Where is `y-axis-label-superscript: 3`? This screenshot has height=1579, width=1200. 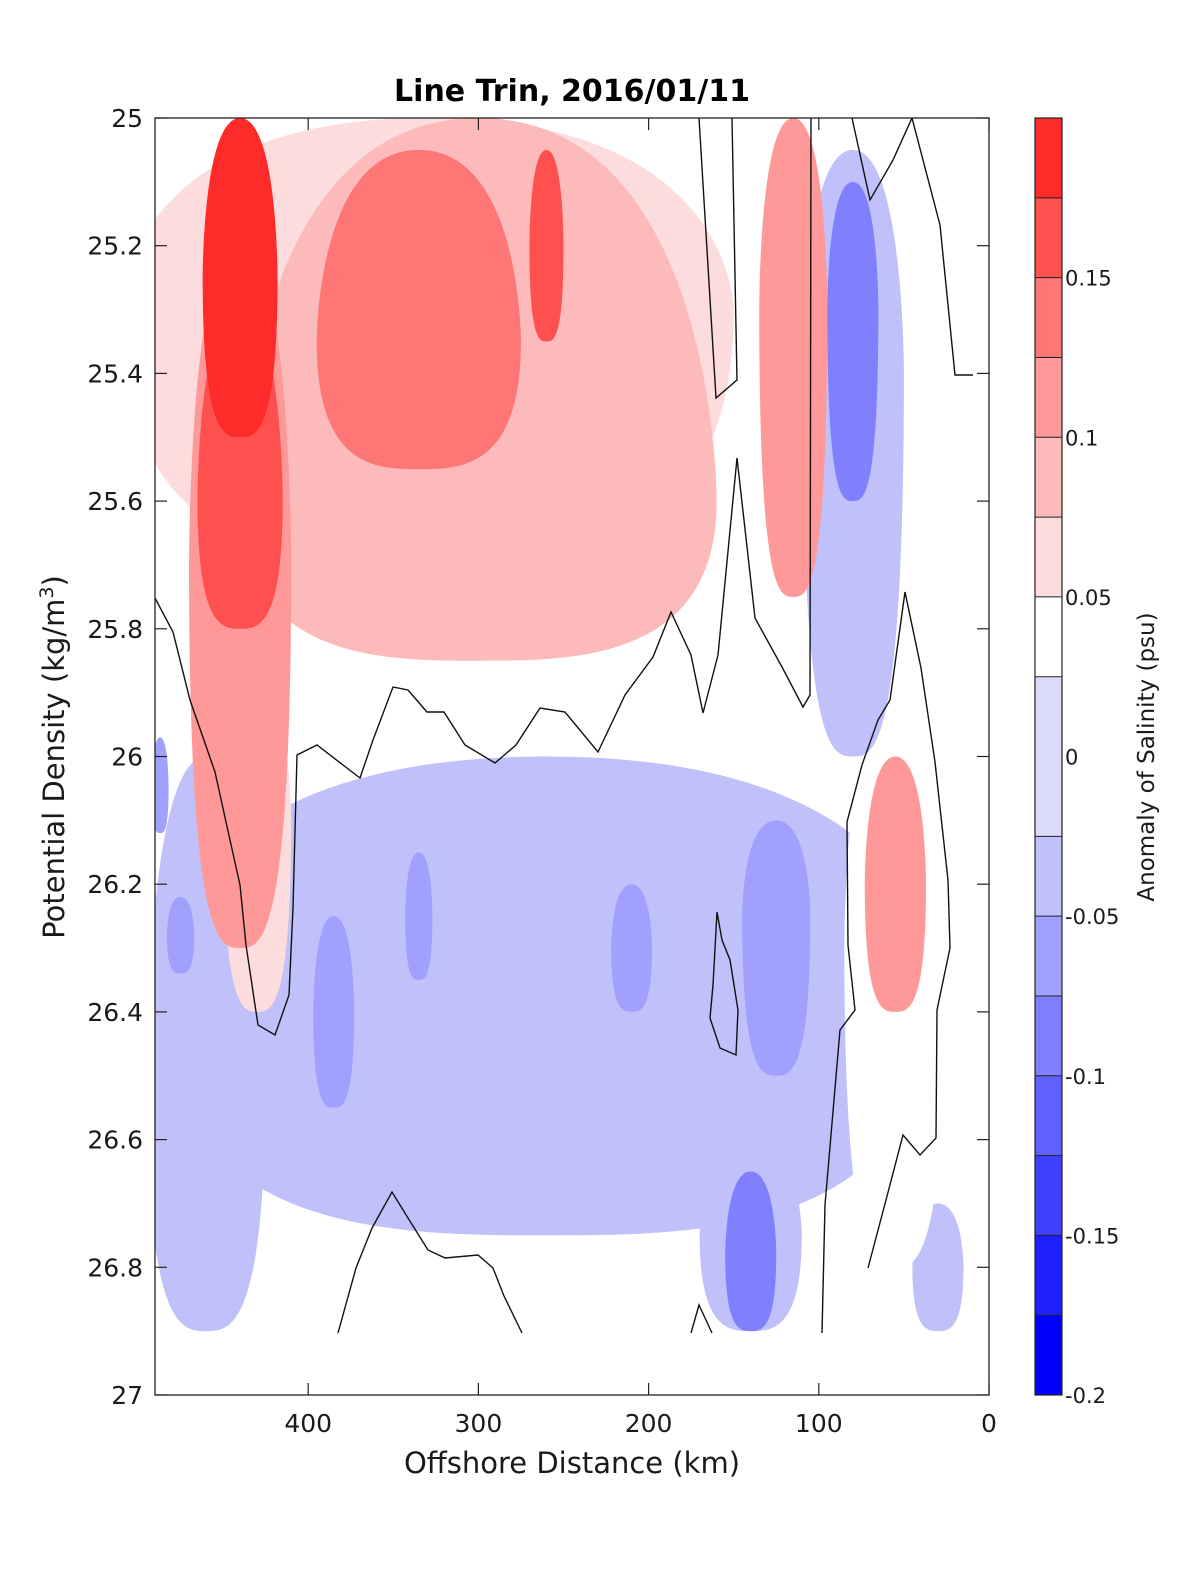 y-axis-label-superscript: 3 is located at coordinates (47, 592).